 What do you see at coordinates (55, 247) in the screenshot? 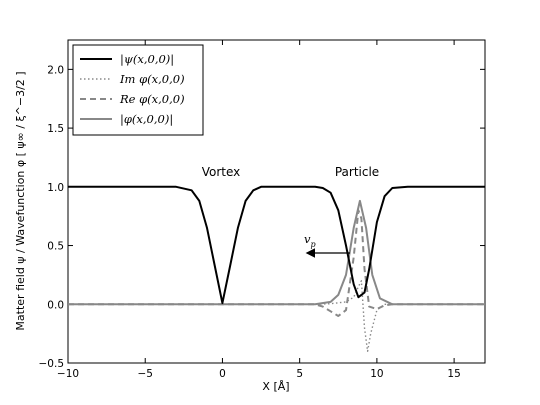
I see `y-tick-label: 0.5` at bounding box center [55, 247].